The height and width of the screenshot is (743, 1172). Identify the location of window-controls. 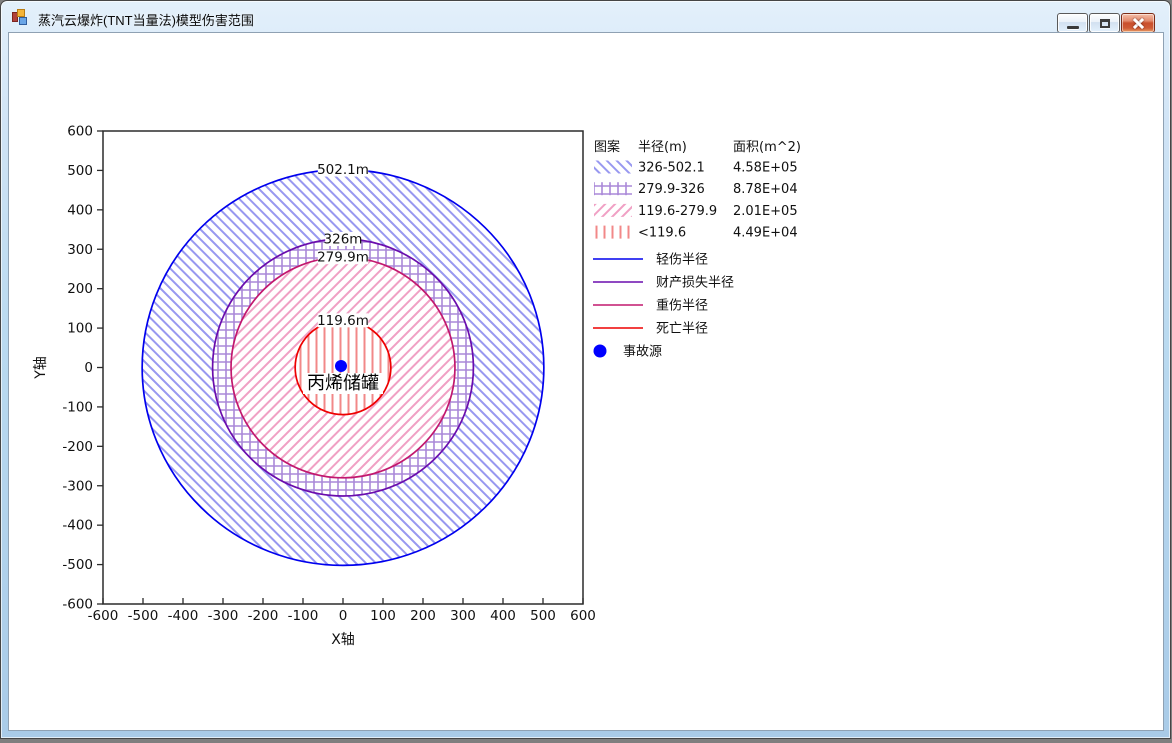
(1106, 23).